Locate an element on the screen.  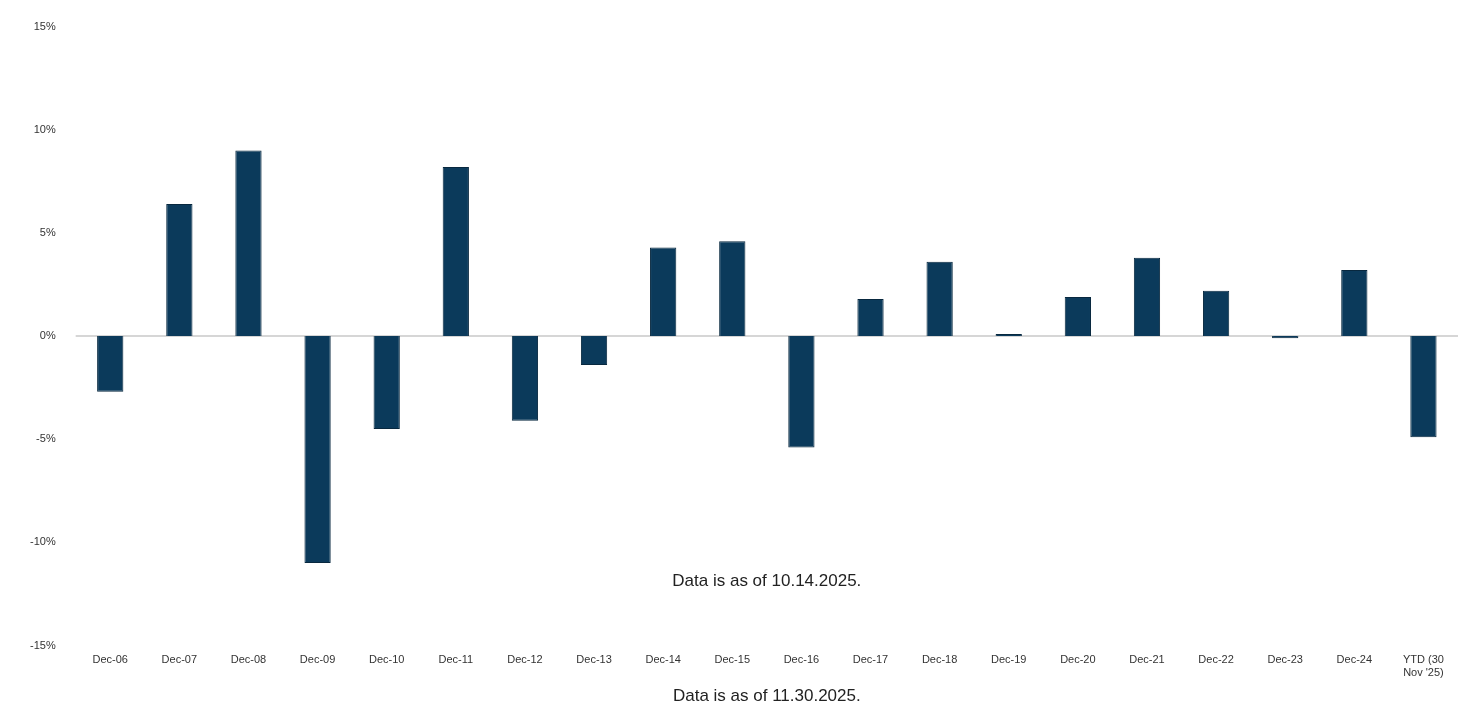
x-tick-label: Dec-08 is located at coordinates (248, 659).